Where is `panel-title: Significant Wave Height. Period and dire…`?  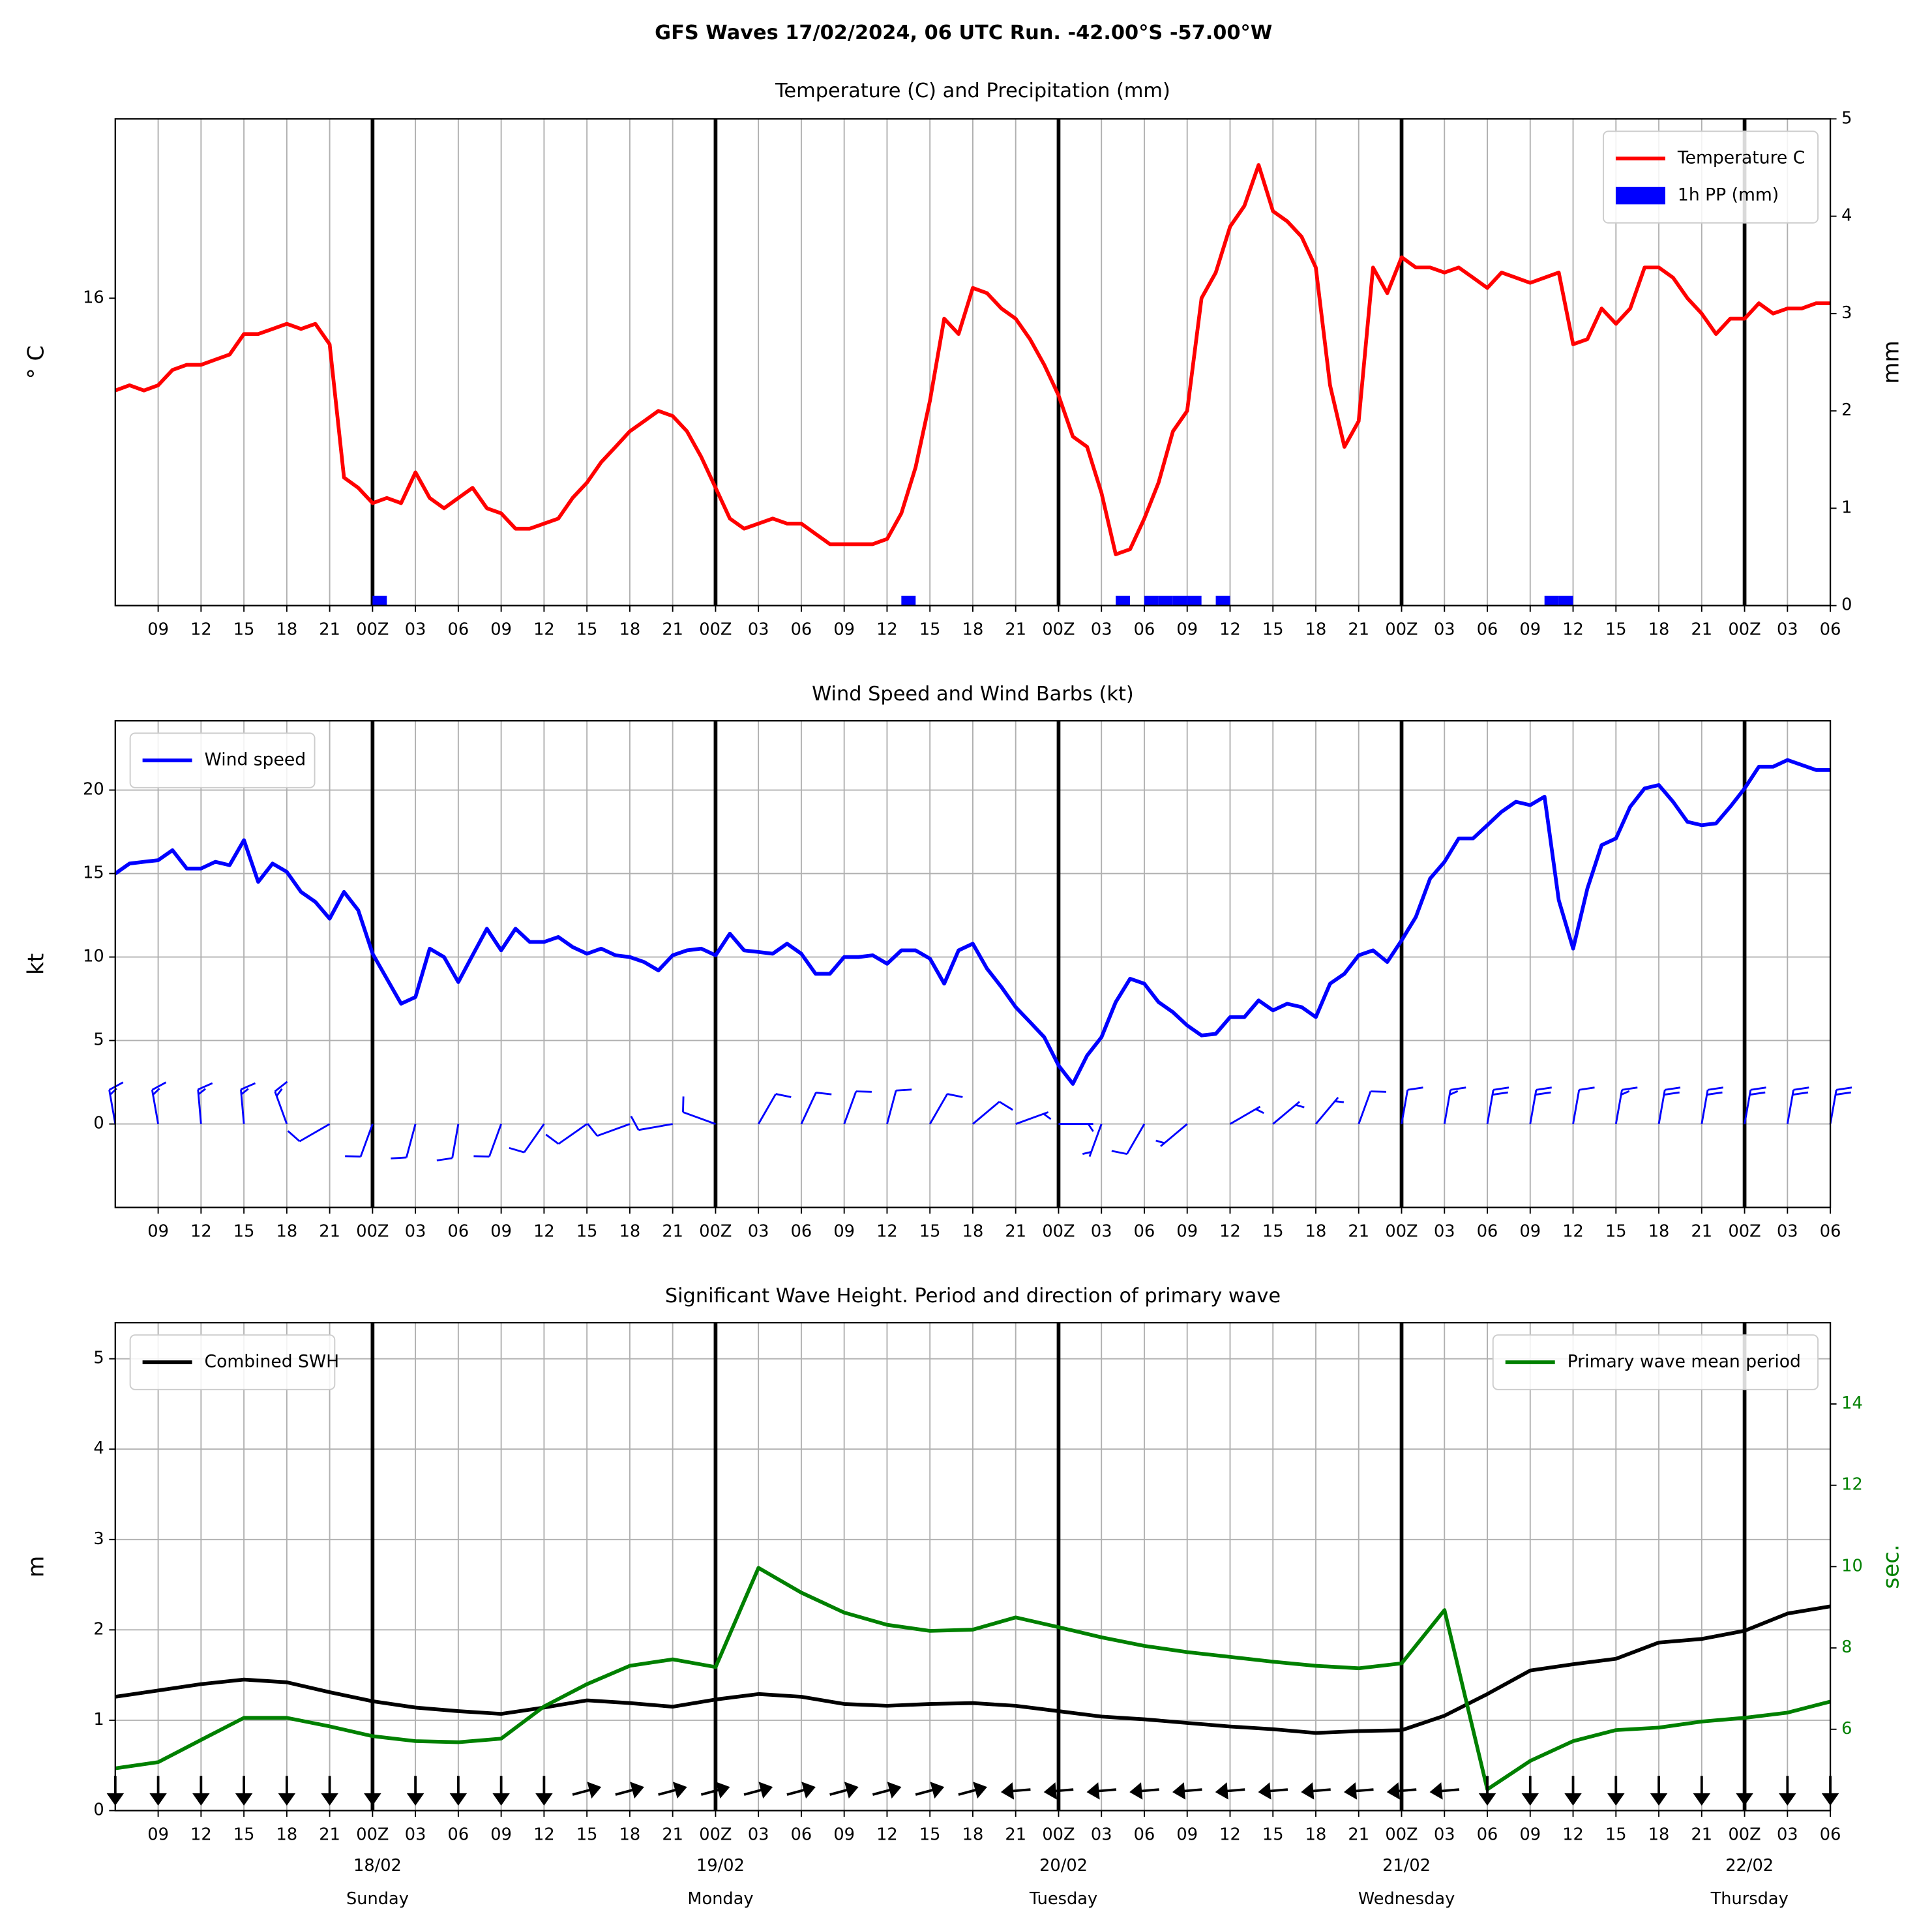 panel-title: Significant Wave Height. Period and dire… is located at coordinates (973, 1296).